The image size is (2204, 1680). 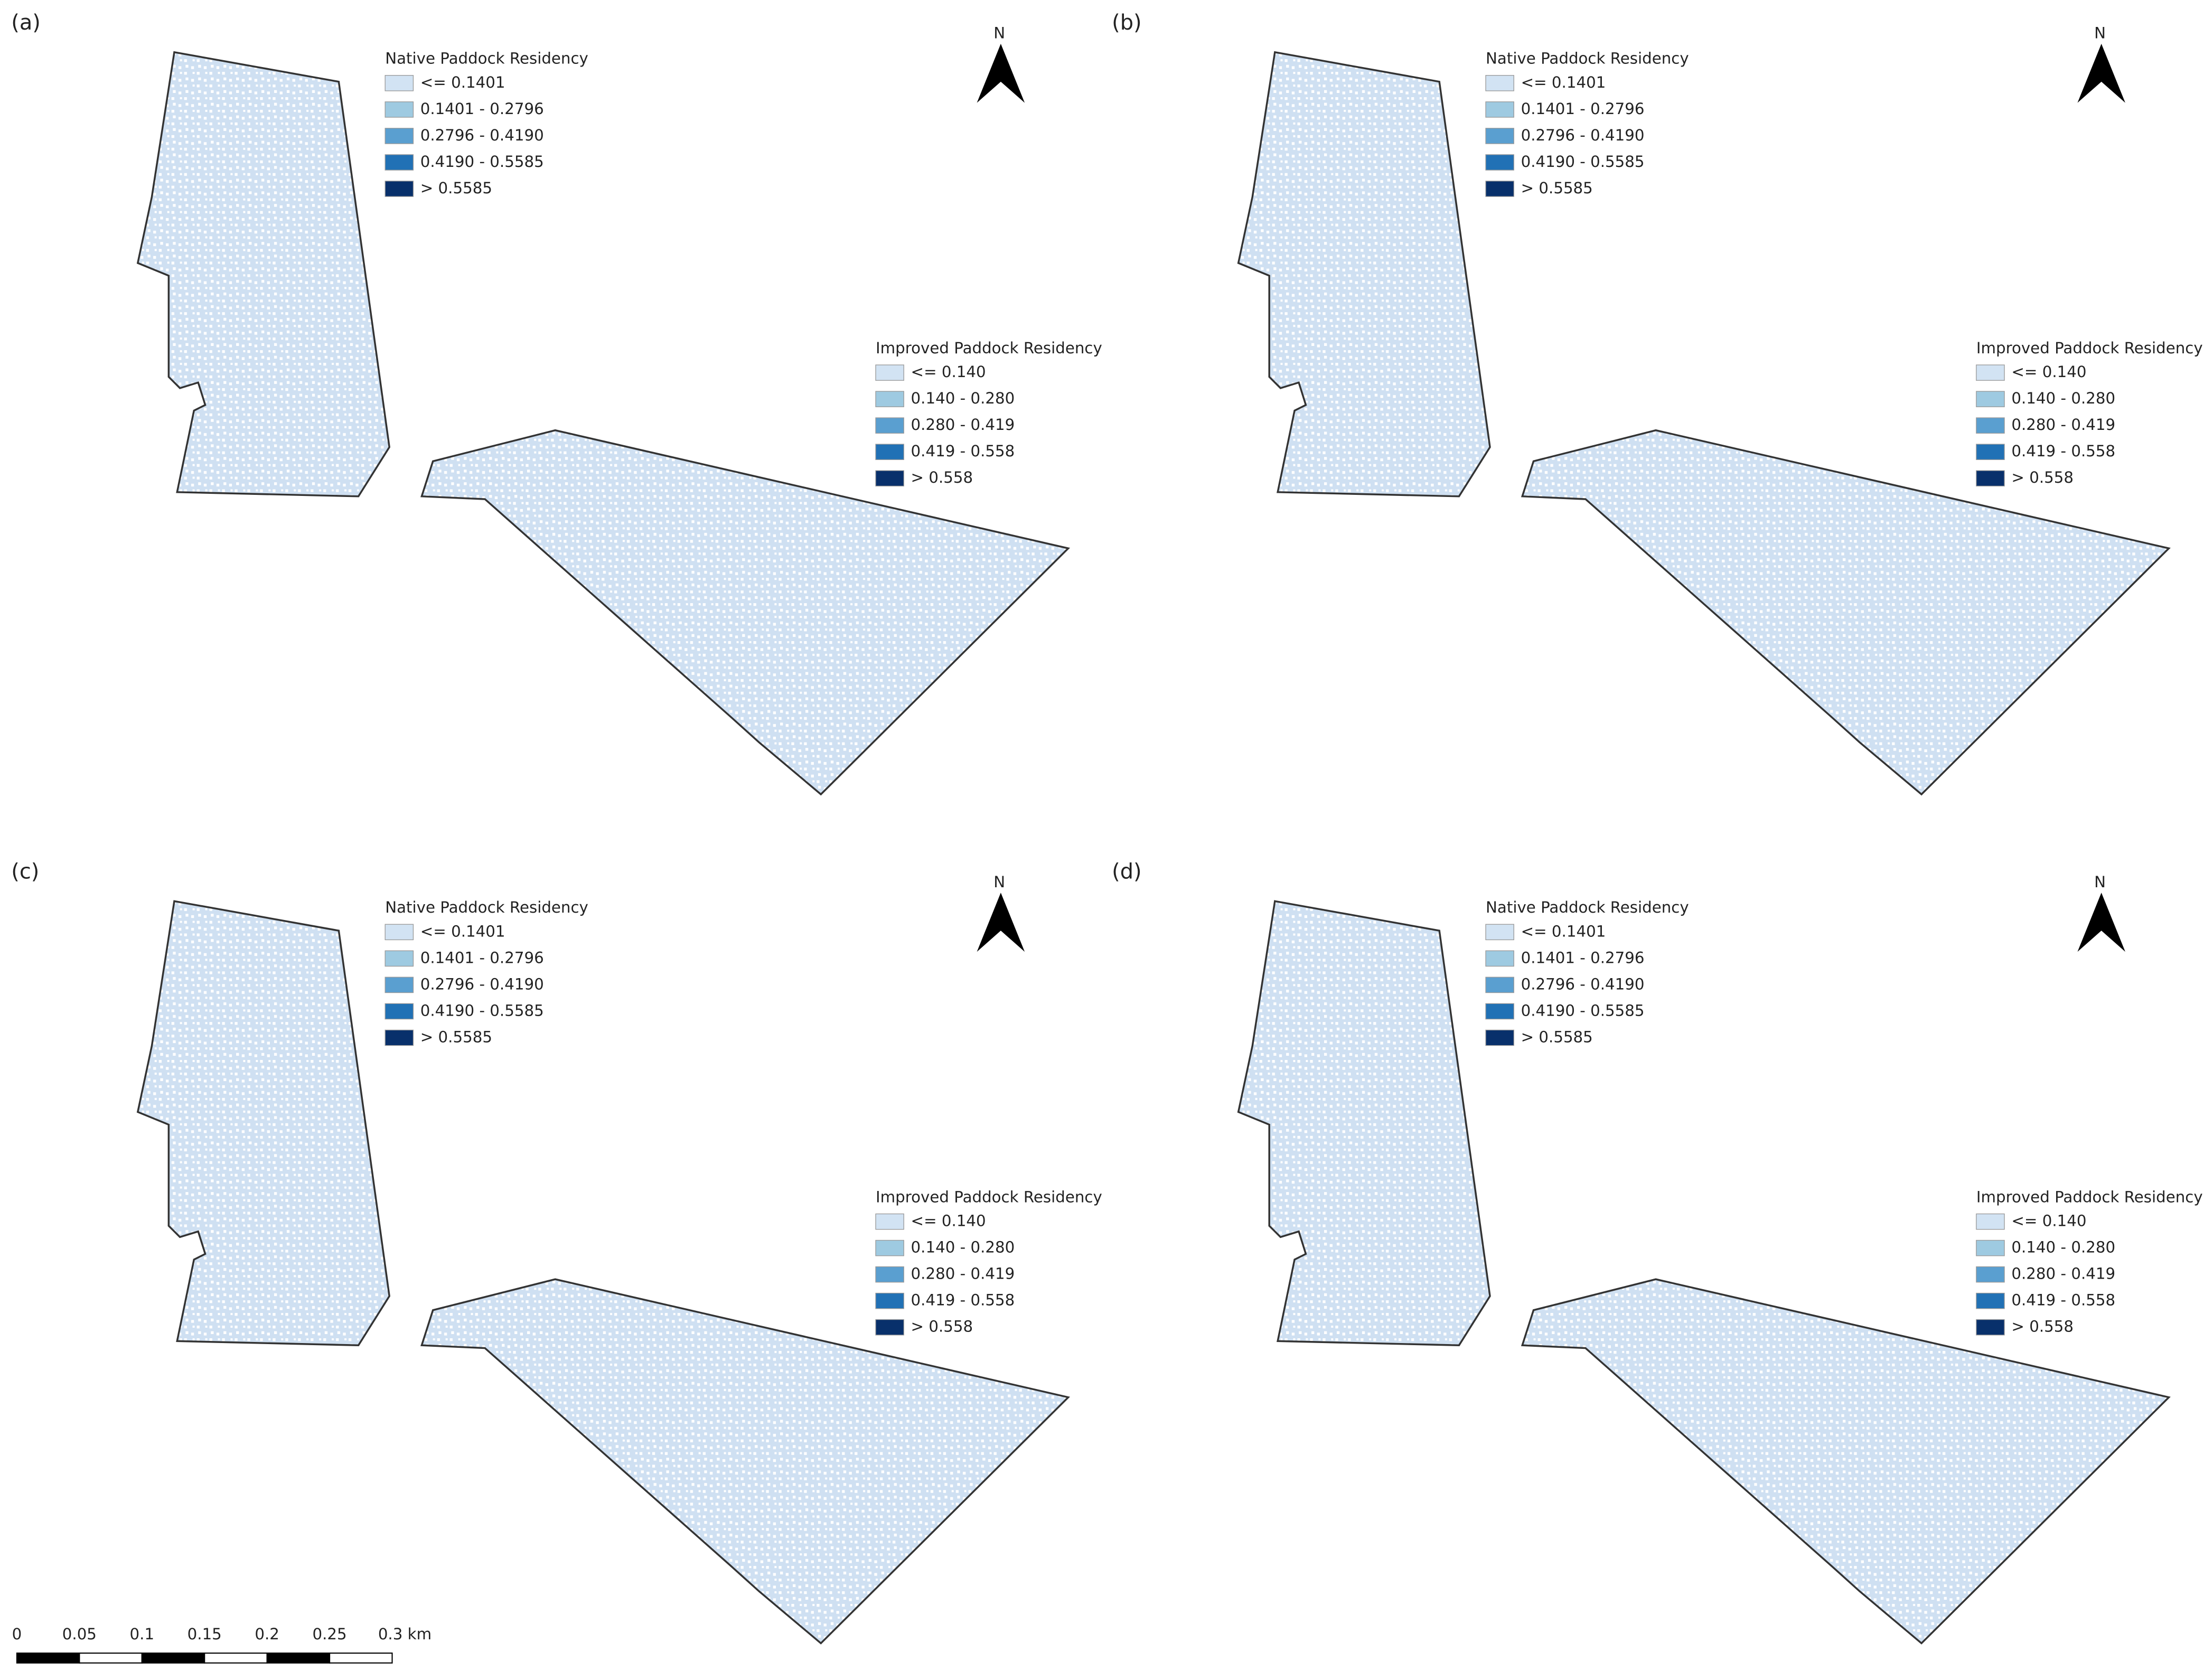 What do you see at coordinates (142, 1634) in the screenshot?
I see `scale-label: 0.1` at bounding box center [142, 1634].